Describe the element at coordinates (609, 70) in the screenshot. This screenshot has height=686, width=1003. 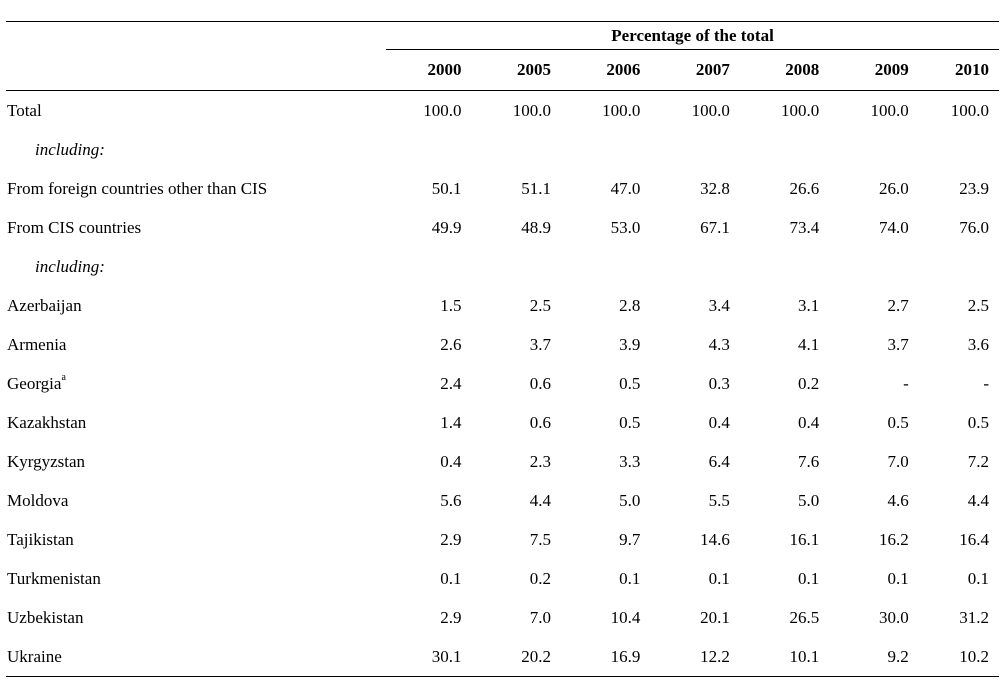
I see `year-header-2006: 2006` at that location.